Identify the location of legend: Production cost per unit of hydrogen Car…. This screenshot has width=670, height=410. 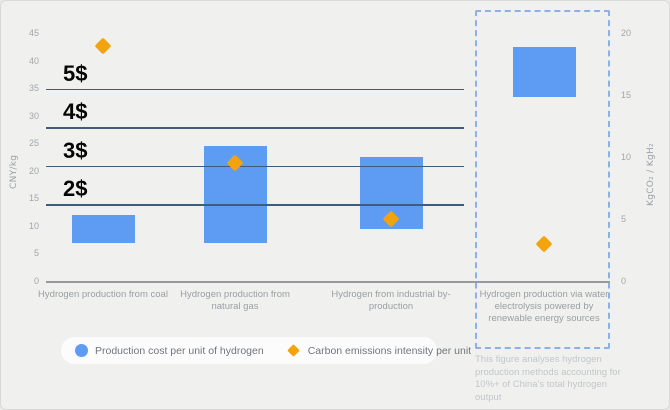
(266, 350).